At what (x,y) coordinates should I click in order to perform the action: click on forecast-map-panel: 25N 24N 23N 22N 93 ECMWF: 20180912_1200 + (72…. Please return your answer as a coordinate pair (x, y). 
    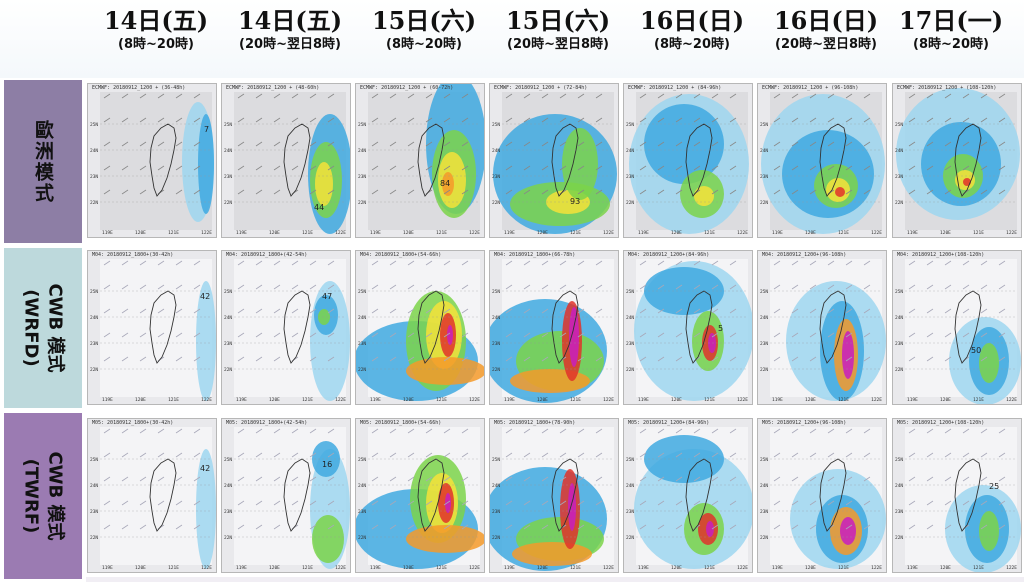
    Looking at the image, I should click on (554, 160).